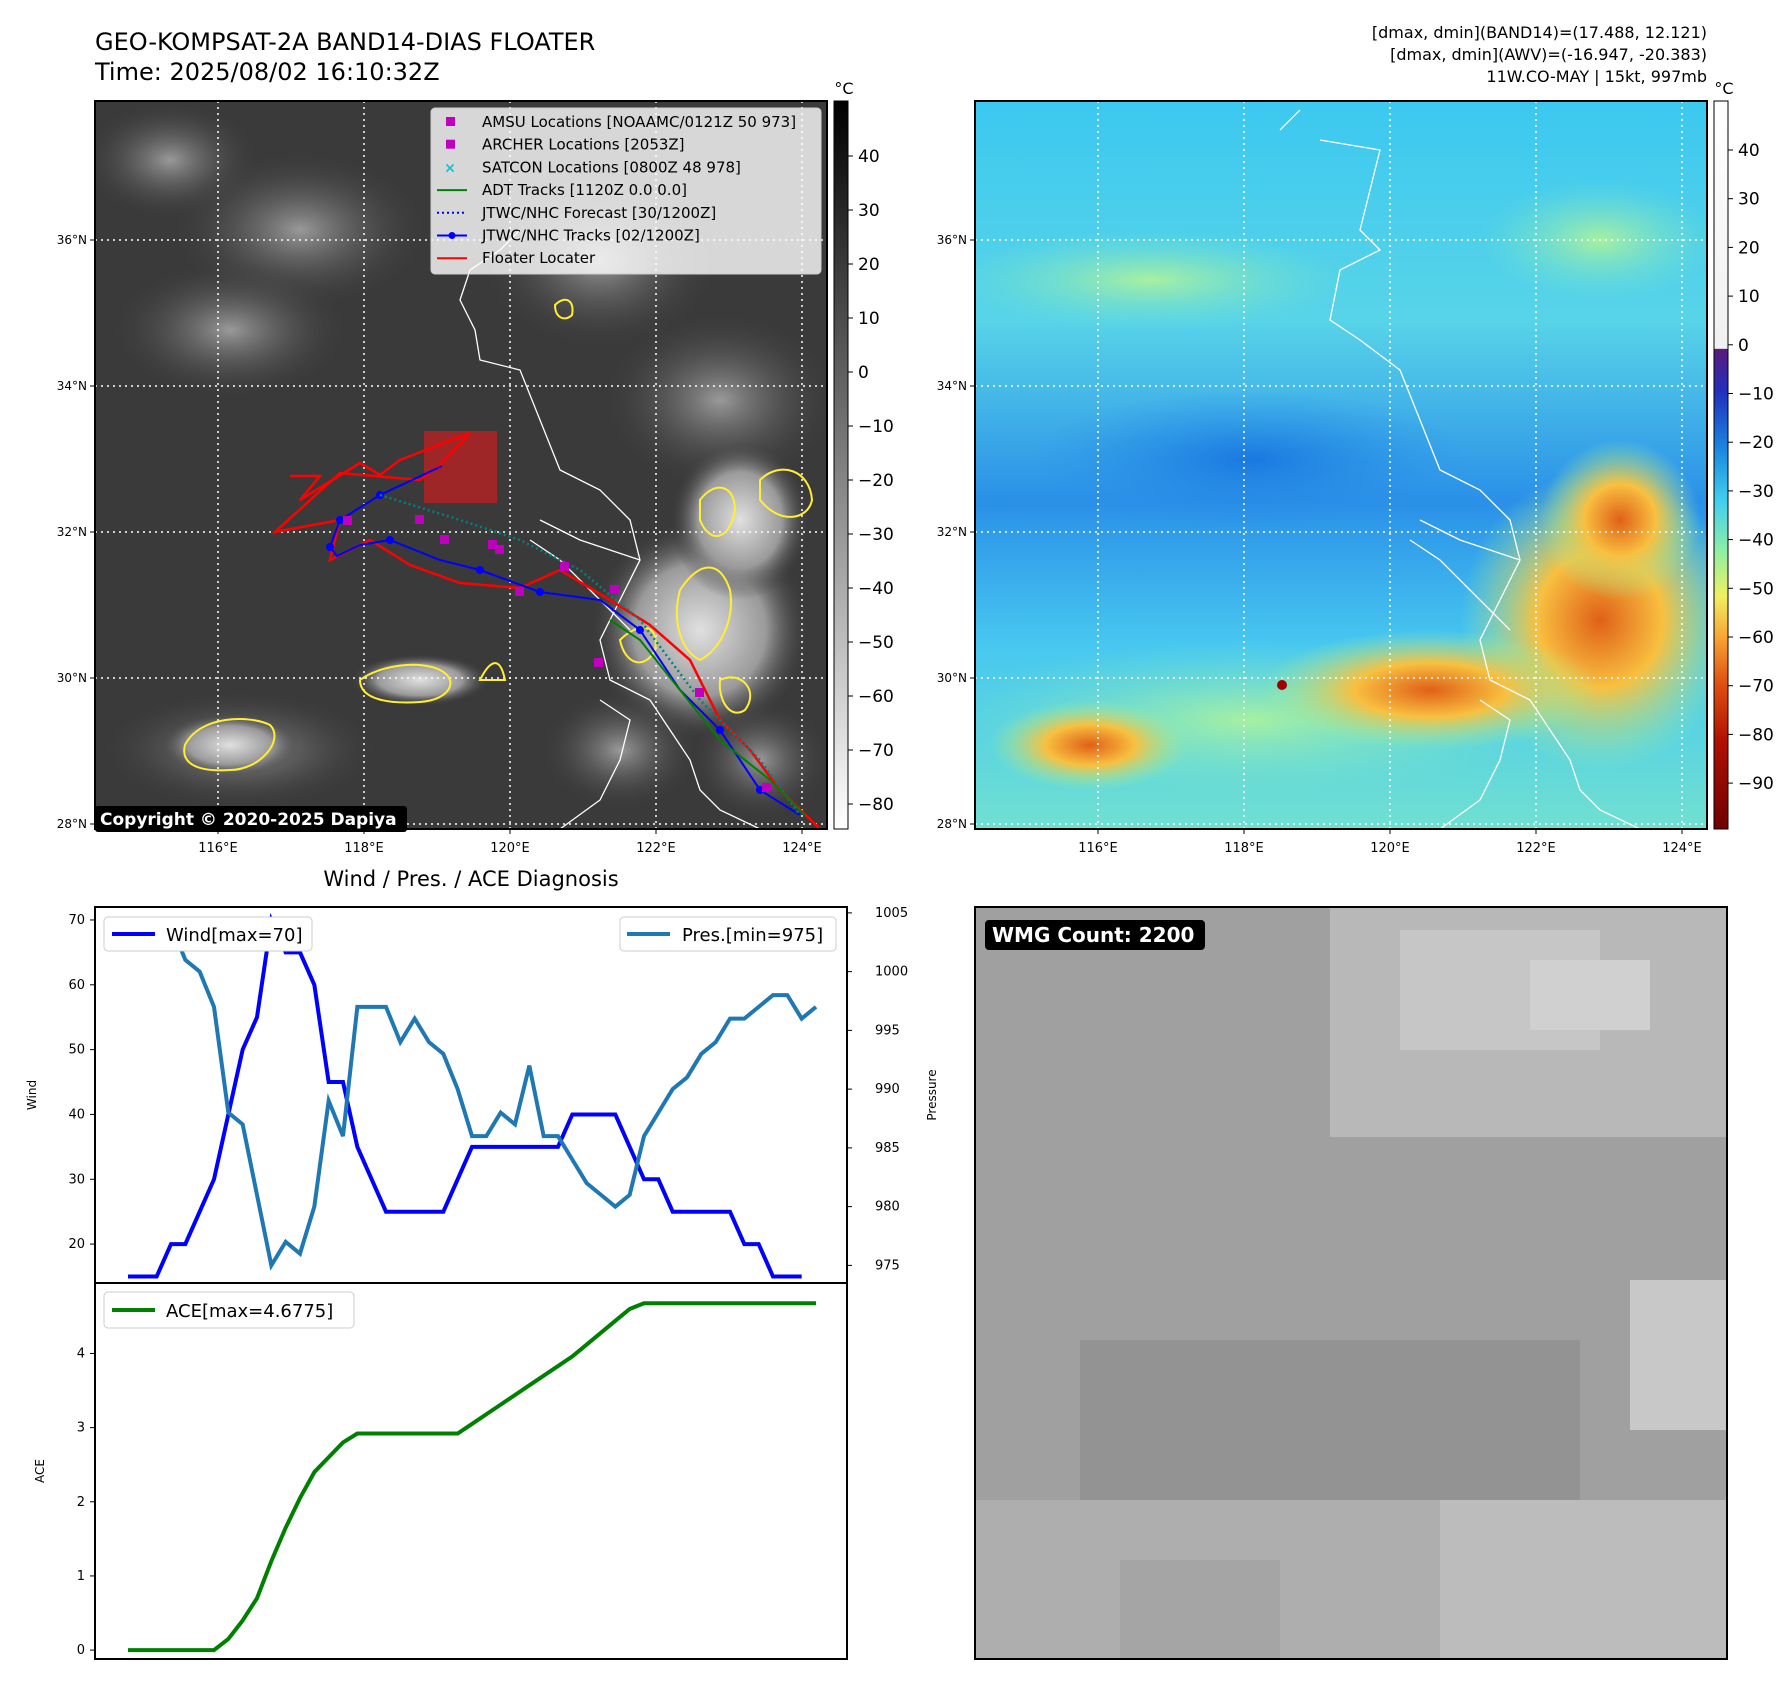  I want to click on pressure-tick-label: 985, so click(887, 1148).